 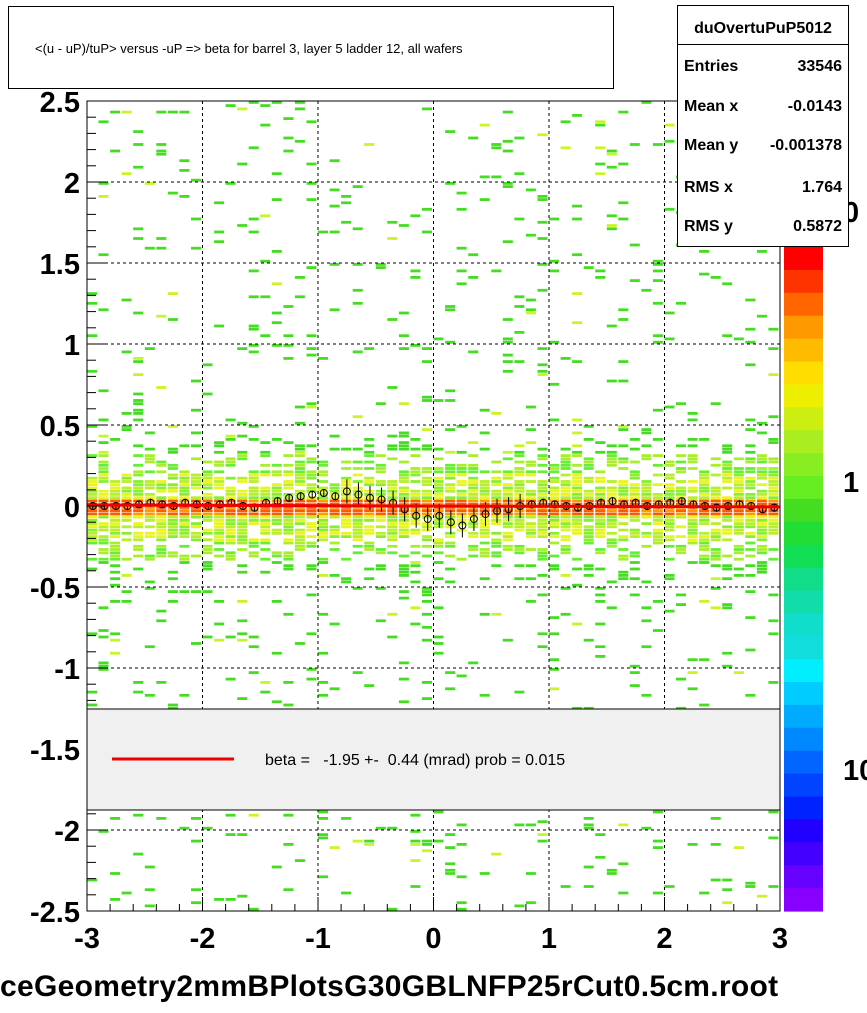 What do you see at coordinates (323, 493) in the screenshot?
I see `profile-point` at bounding box center [323, 493].